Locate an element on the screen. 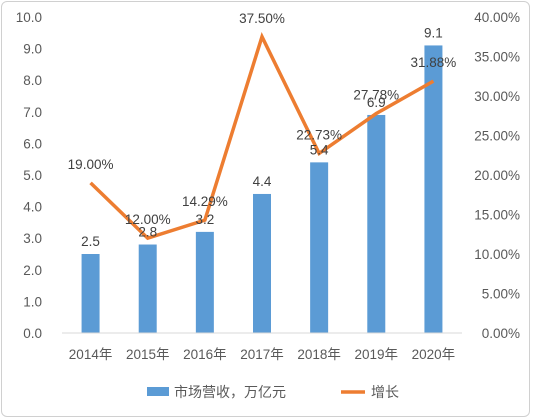 This screenshot has height=420, width=533. right-tick-label: 15.00% is located at coordinates (497, 215).